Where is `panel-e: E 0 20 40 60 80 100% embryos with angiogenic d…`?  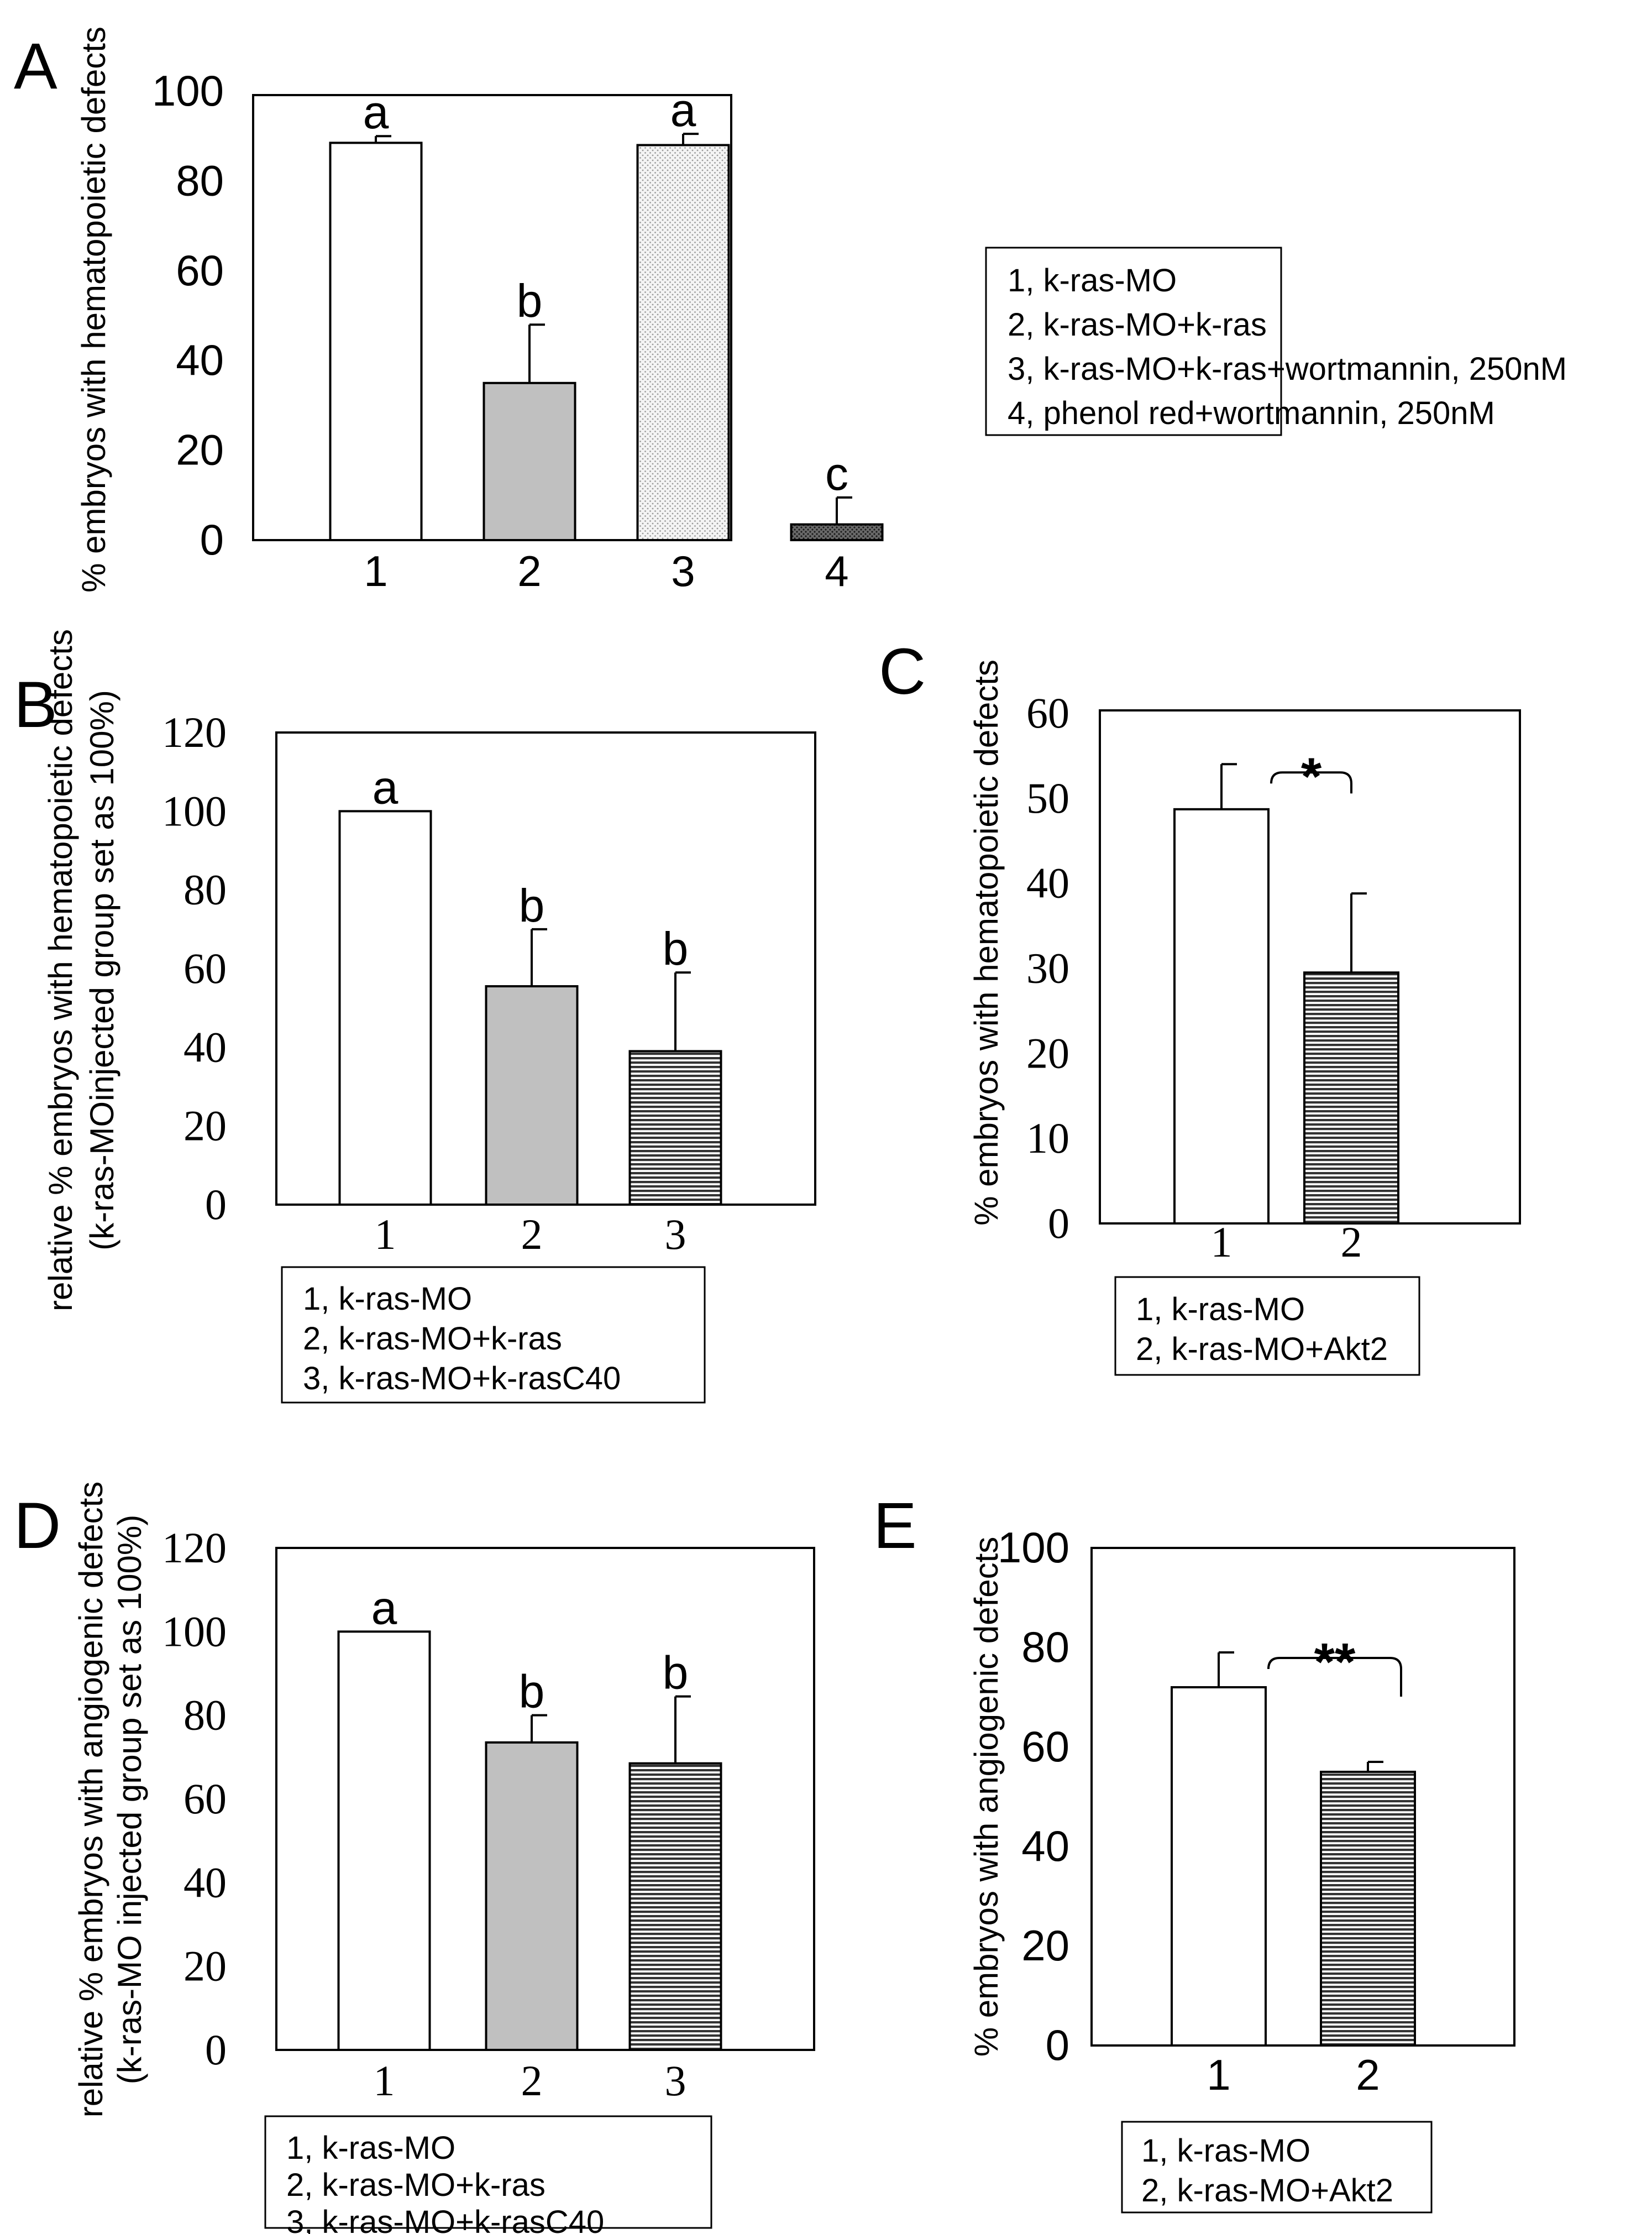 panel-e: E 0 20 40 60 80 100% embryos with angiogenic d… is located at coordinates (1194, 1851).